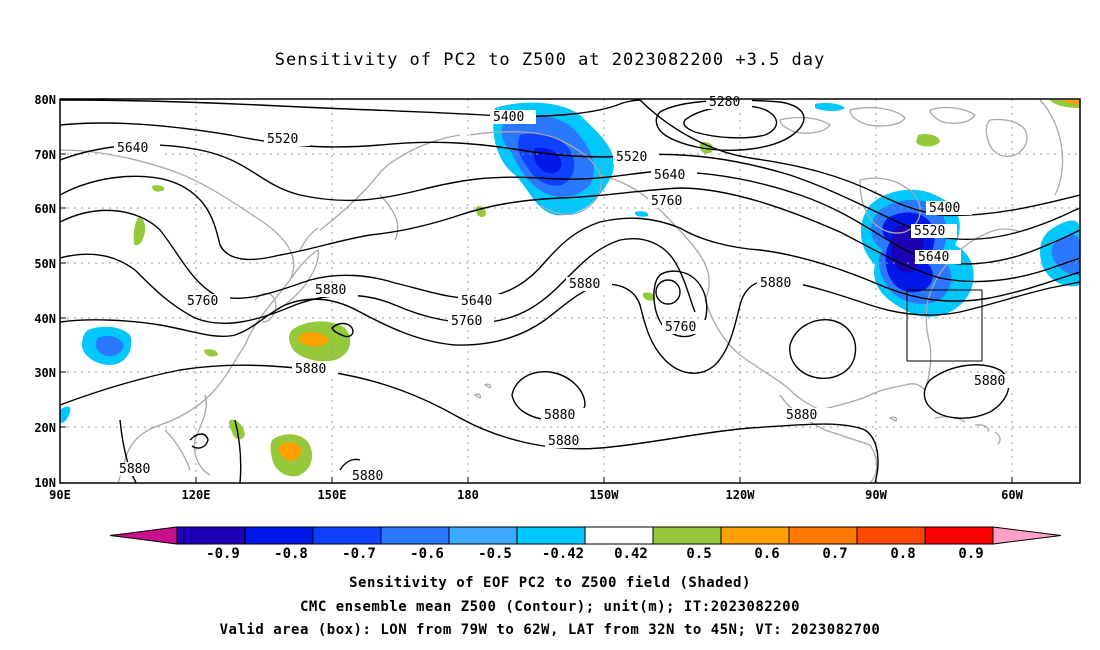 The image size is (1100, 650). Describe the element at coordinates (605, 495) in the screenshot. I see `lon-label: 150W` at that location.